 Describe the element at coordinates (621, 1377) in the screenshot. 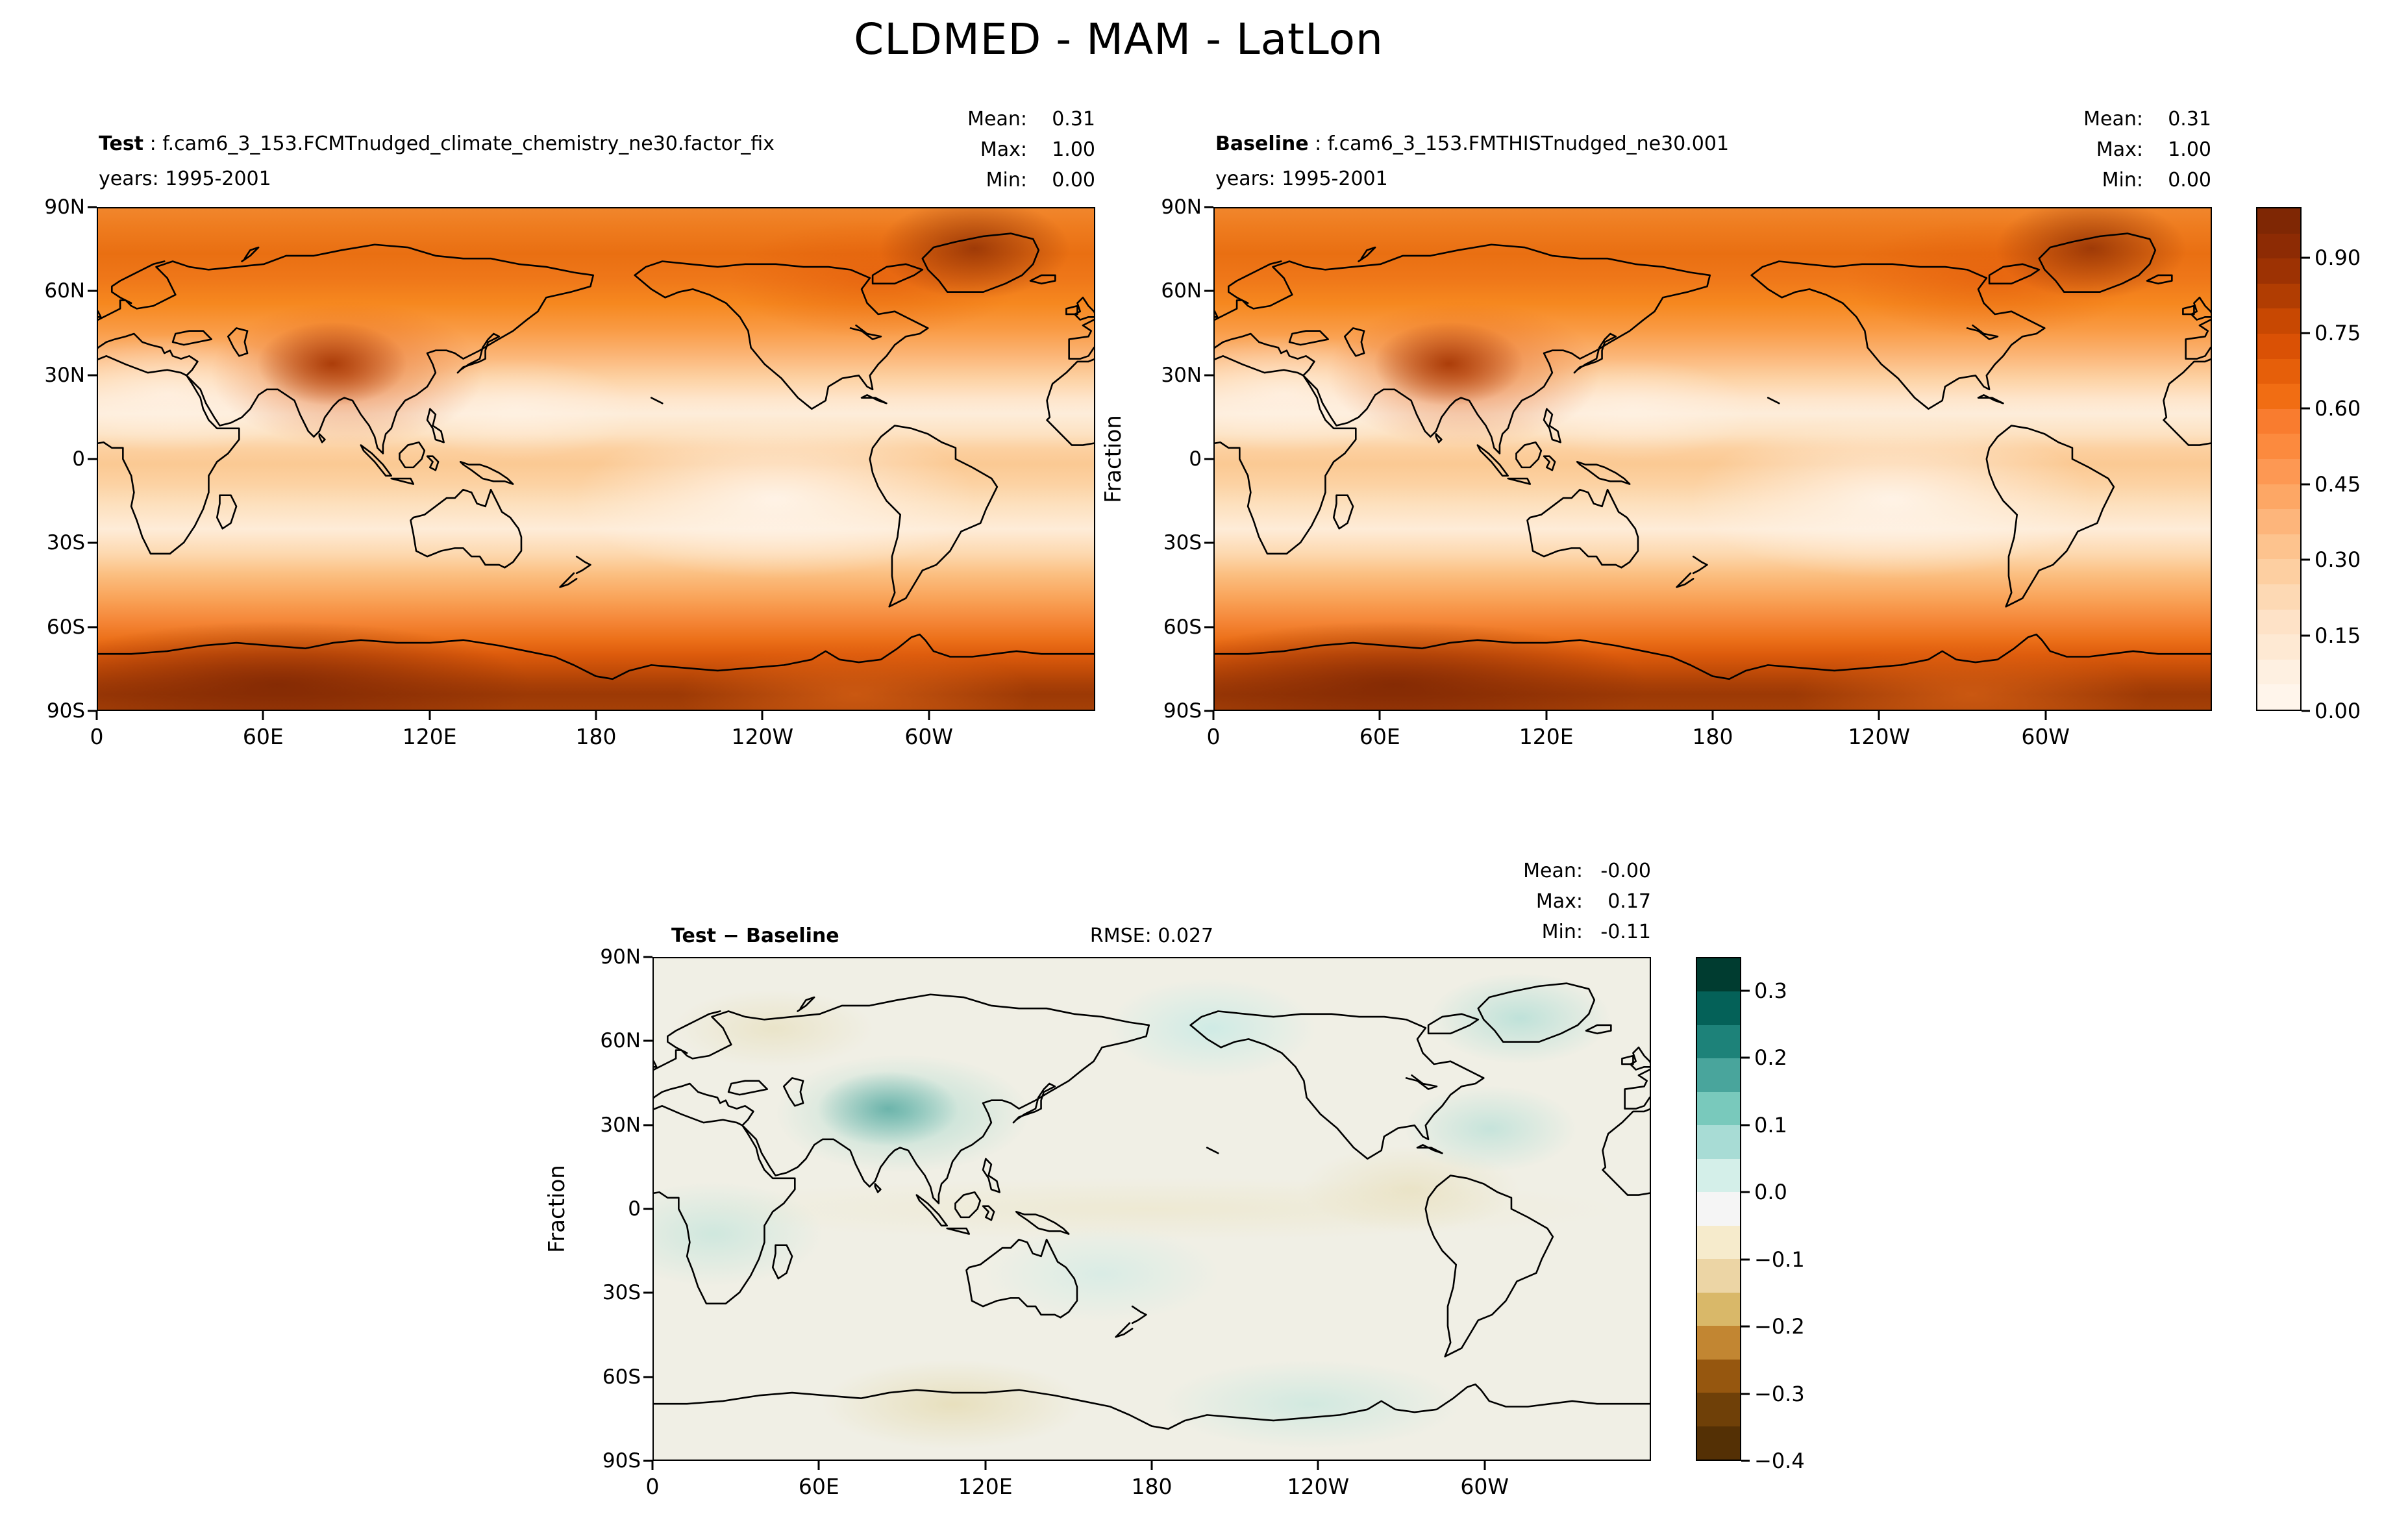

I see `diff-lat-tick-label: 60S` at that location.